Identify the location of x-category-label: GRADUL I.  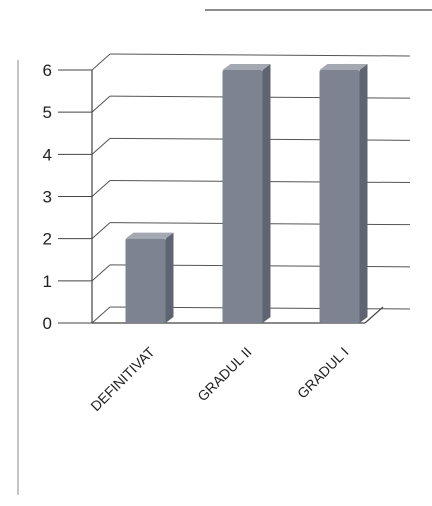
(323, 373).